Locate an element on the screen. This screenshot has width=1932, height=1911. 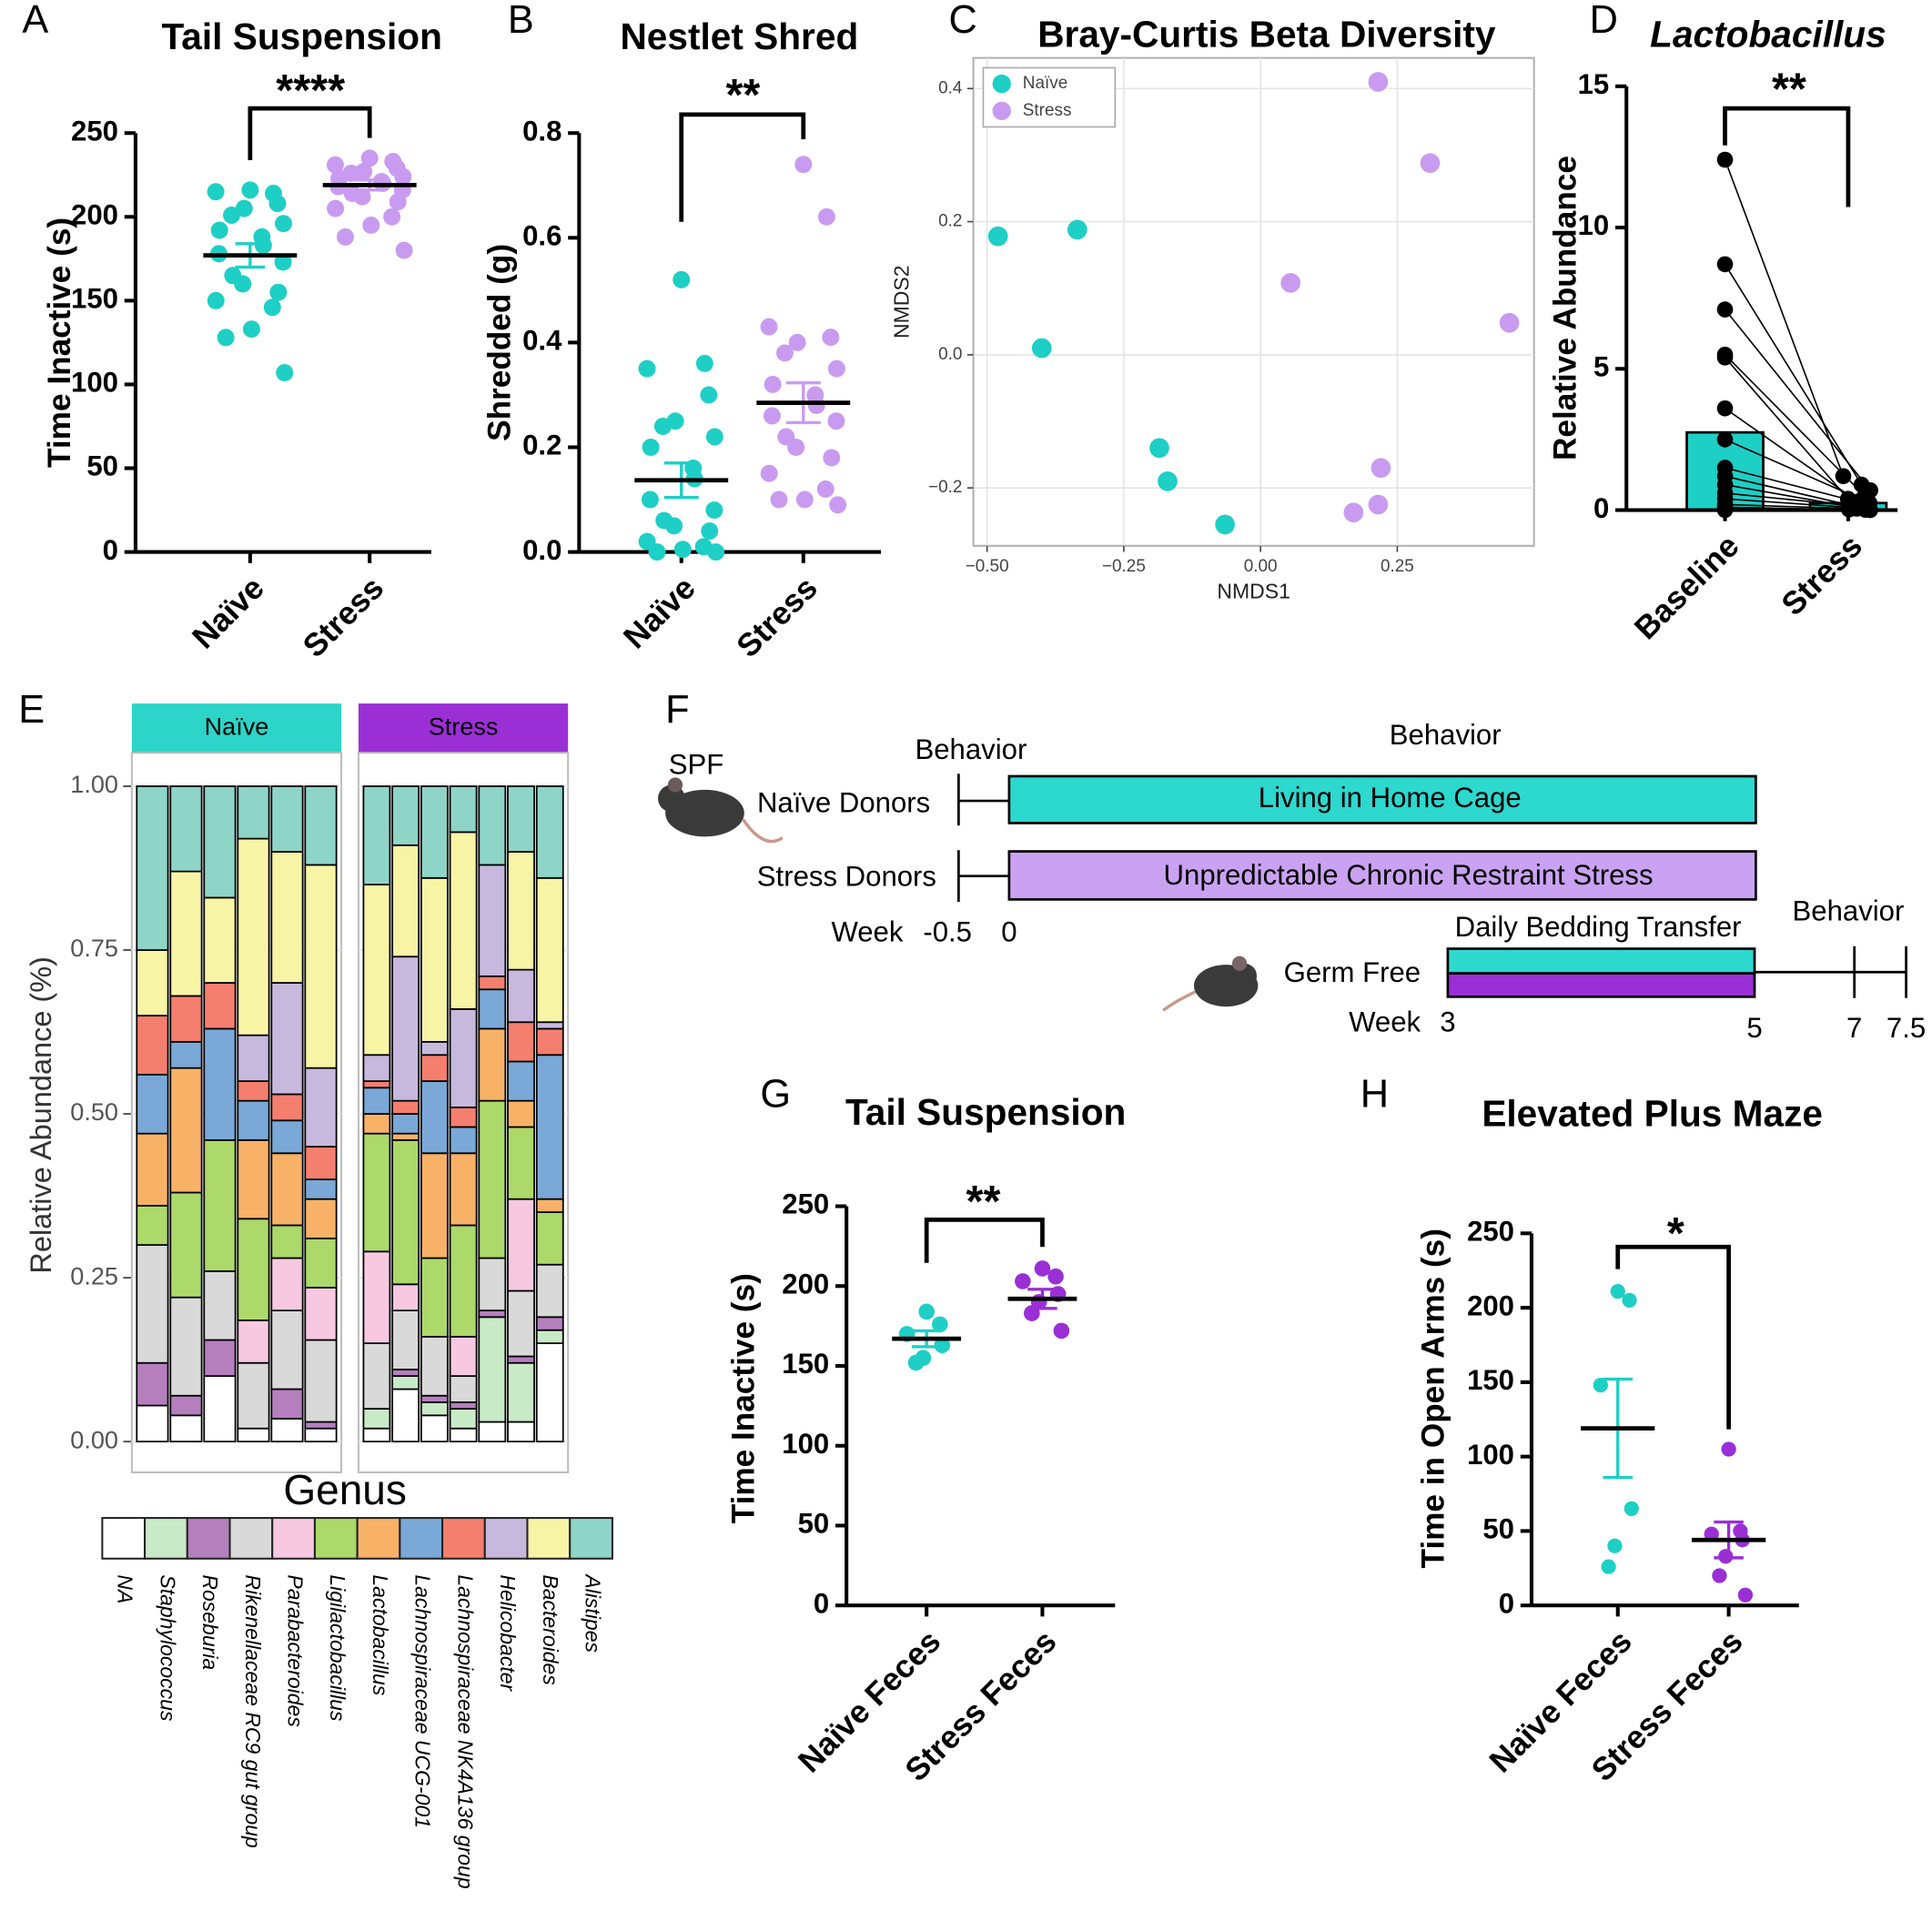
facet-label: Stress is located at coordinates (464, 726).